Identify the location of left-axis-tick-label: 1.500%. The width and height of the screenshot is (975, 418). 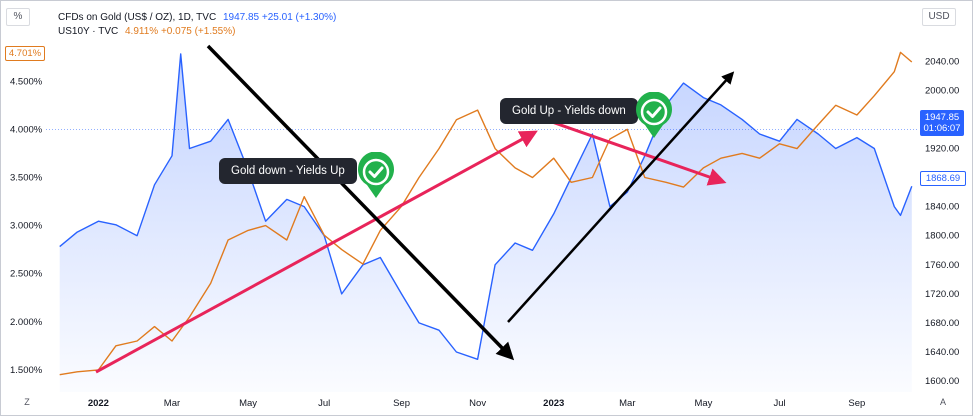
(26, 370).